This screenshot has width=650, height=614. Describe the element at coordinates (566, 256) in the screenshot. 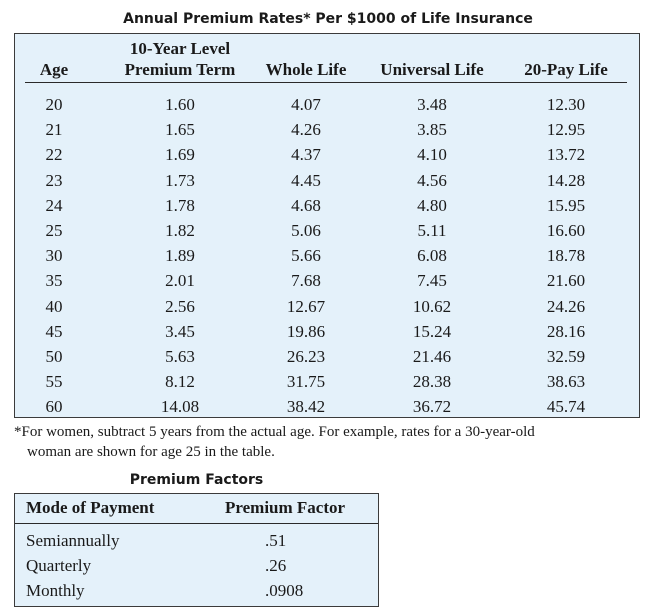

I see `cell-twenty-pay-life: 18.78` at that location.